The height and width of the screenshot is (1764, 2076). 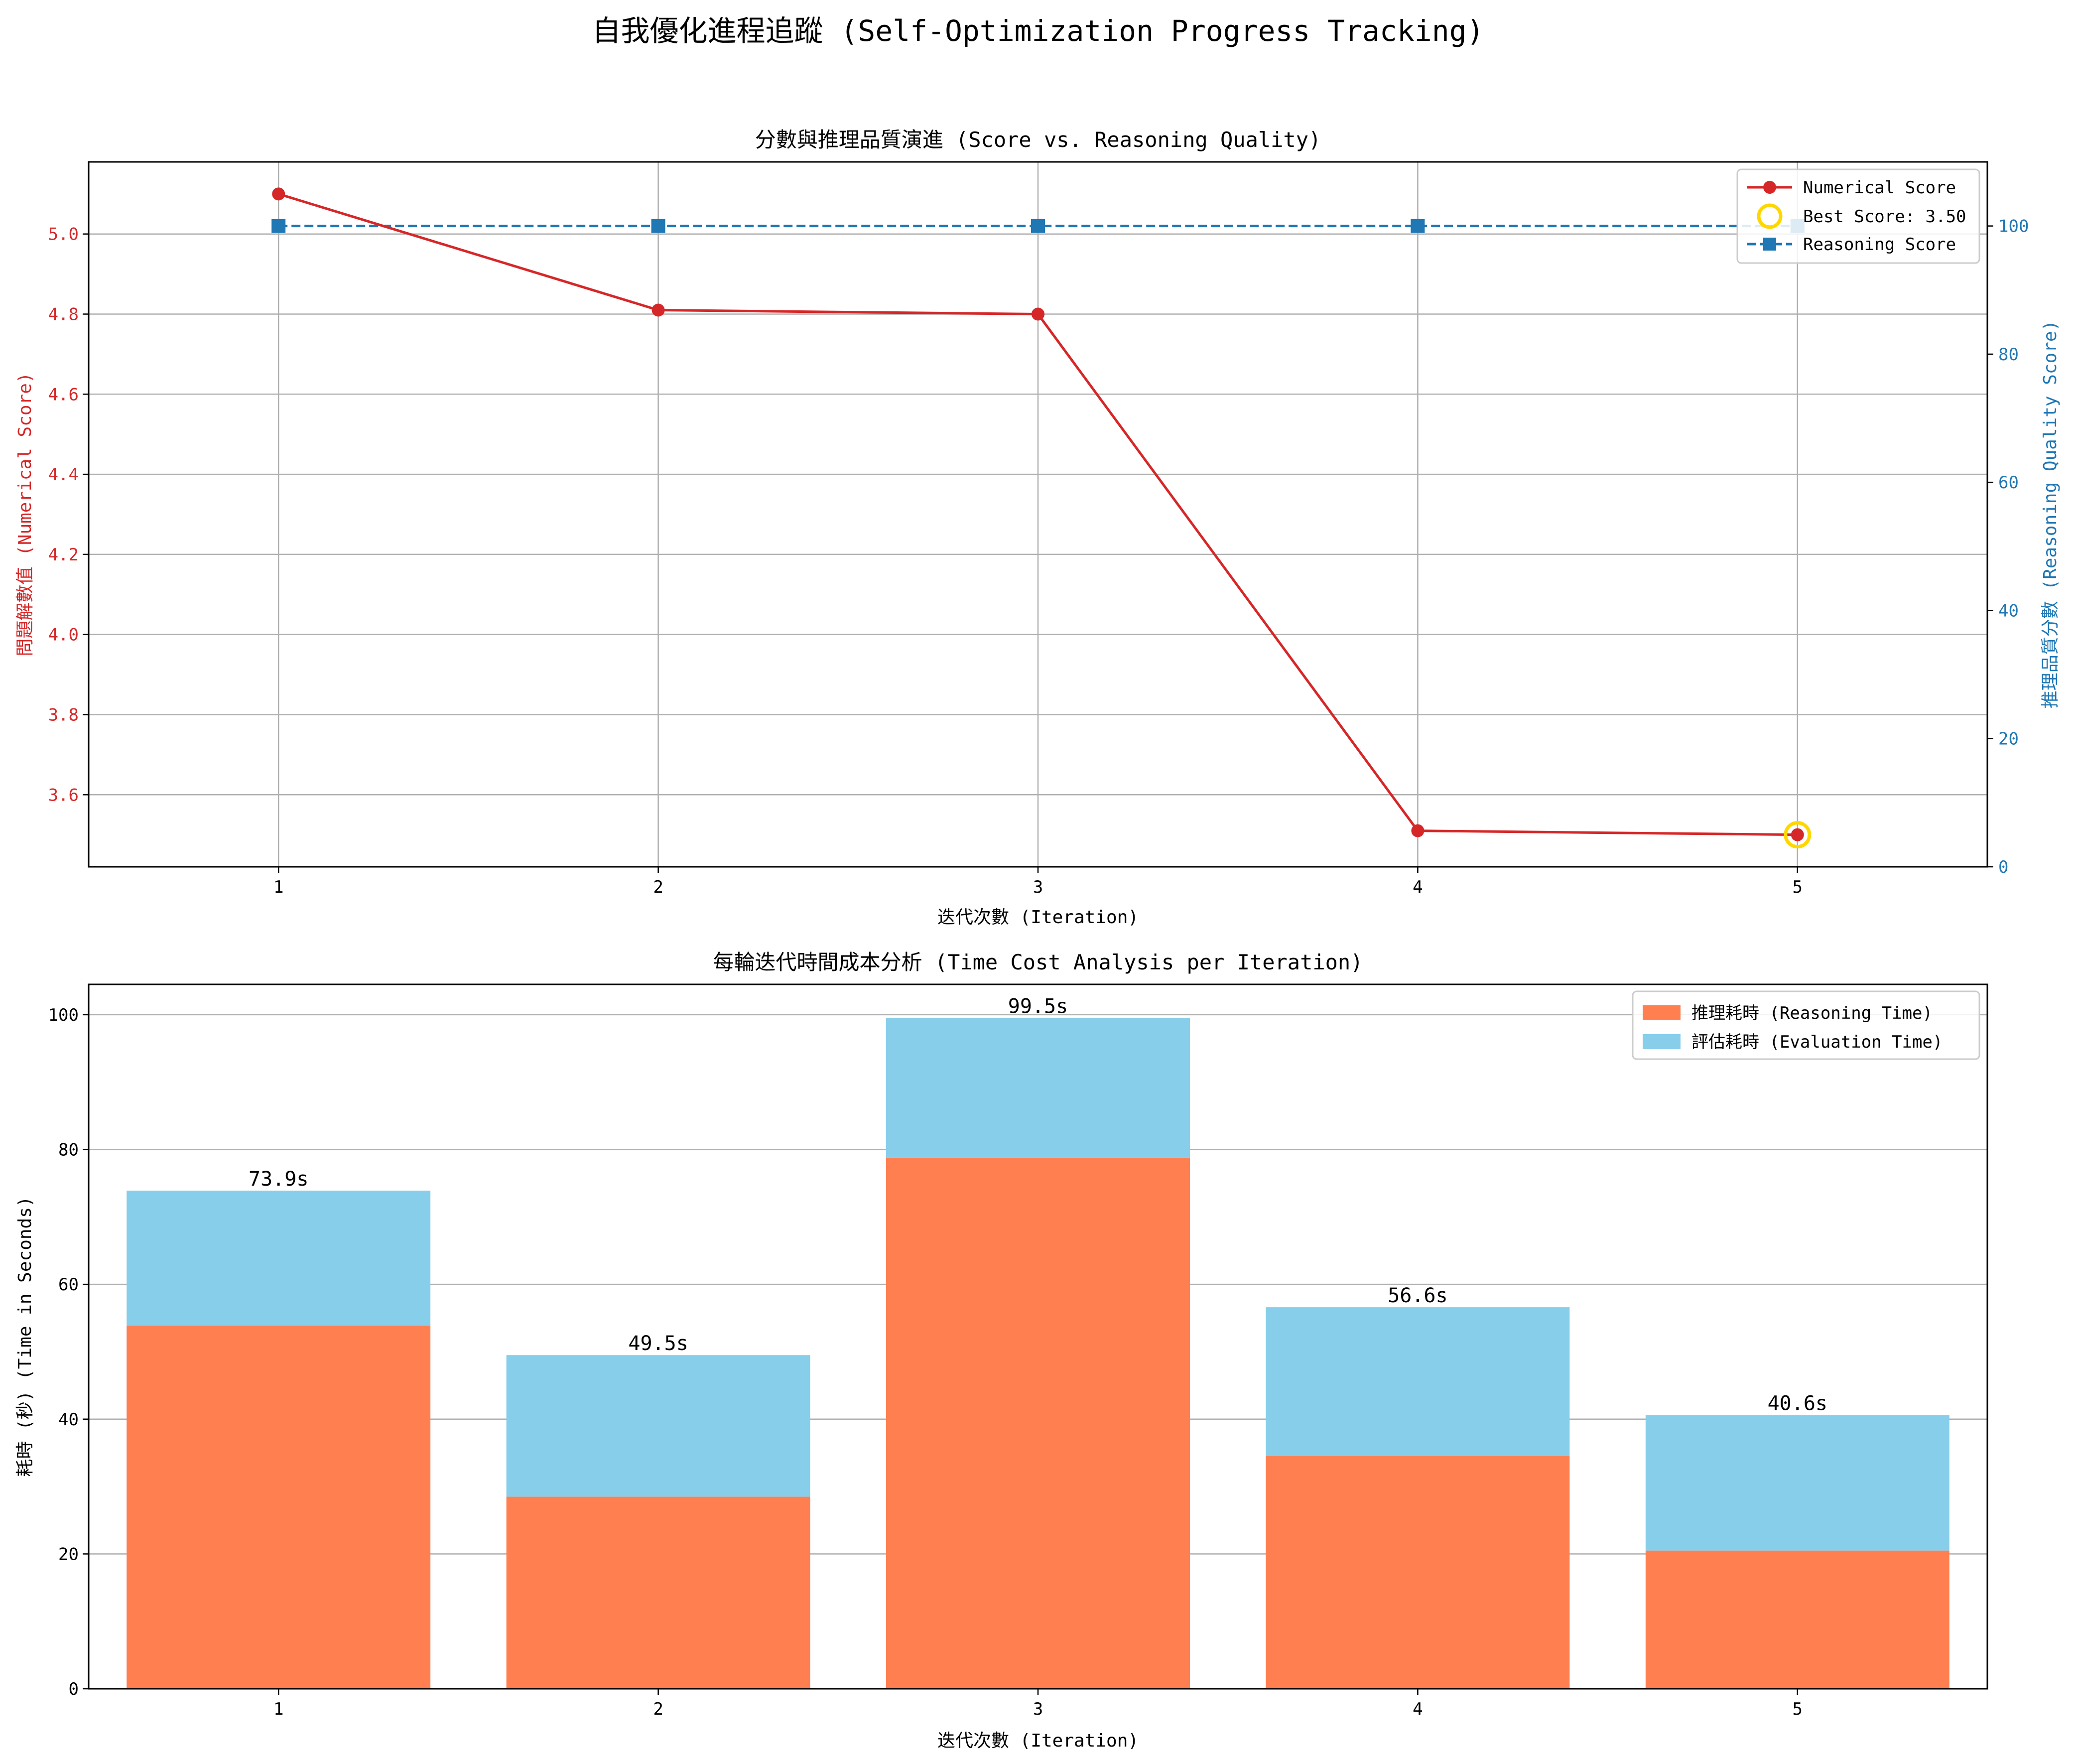 What do you see at coordinates (1769, 245) in the screenshot?
I see `legend-reasoning-marker-icon` at bounding box center [1769, 245].